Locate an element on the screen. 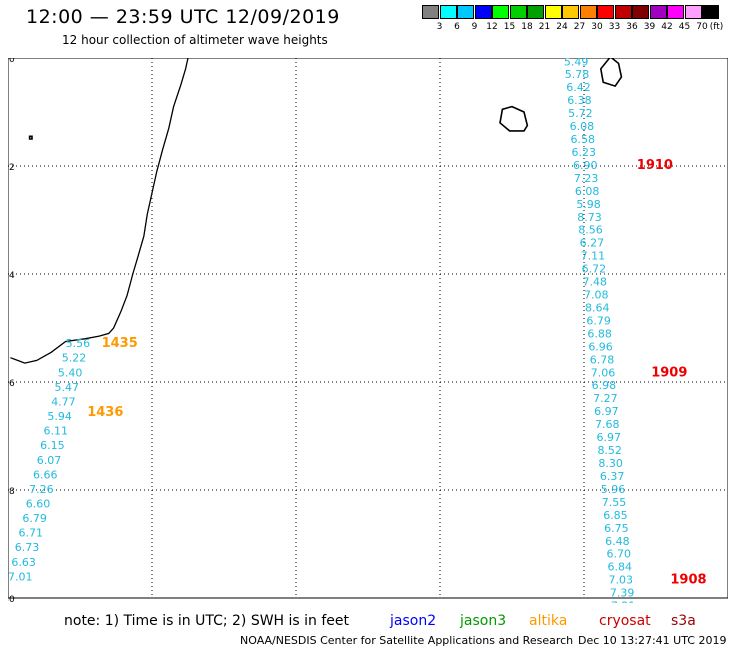 The image size is (740, 650). wave-height-value: 6.71 is located at coordinates (31, 533).